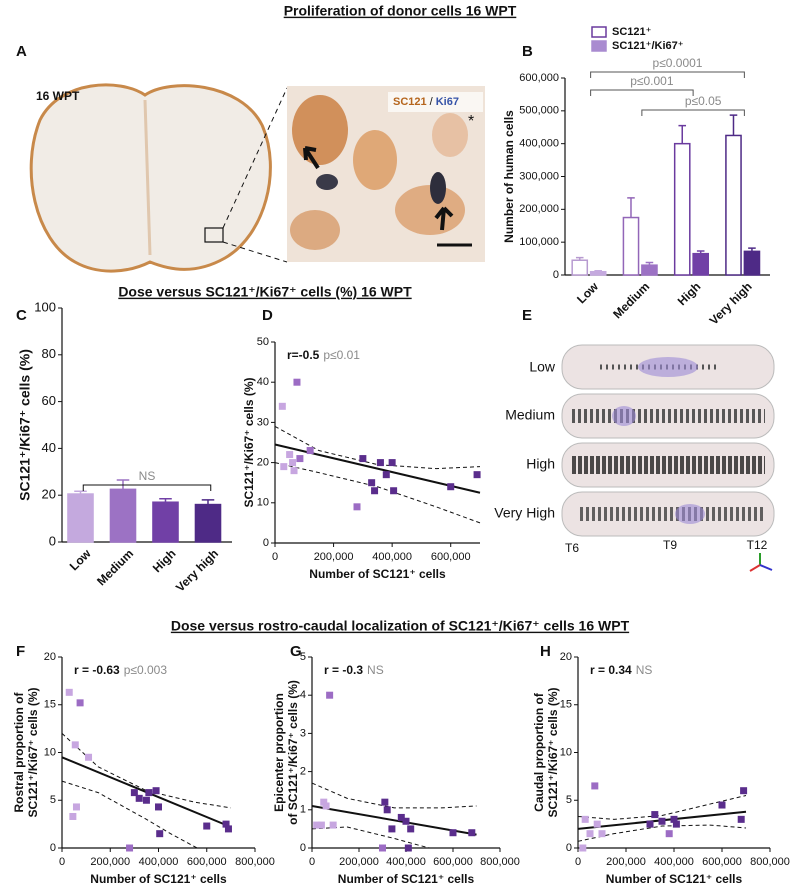 The height and width of the screenshot is (892, 800). What do you see at coordinates (648, 46) in the screenshot?
I see `legend-label: SC121⁺/Ki67⁺` at bounding box center [648, 46].